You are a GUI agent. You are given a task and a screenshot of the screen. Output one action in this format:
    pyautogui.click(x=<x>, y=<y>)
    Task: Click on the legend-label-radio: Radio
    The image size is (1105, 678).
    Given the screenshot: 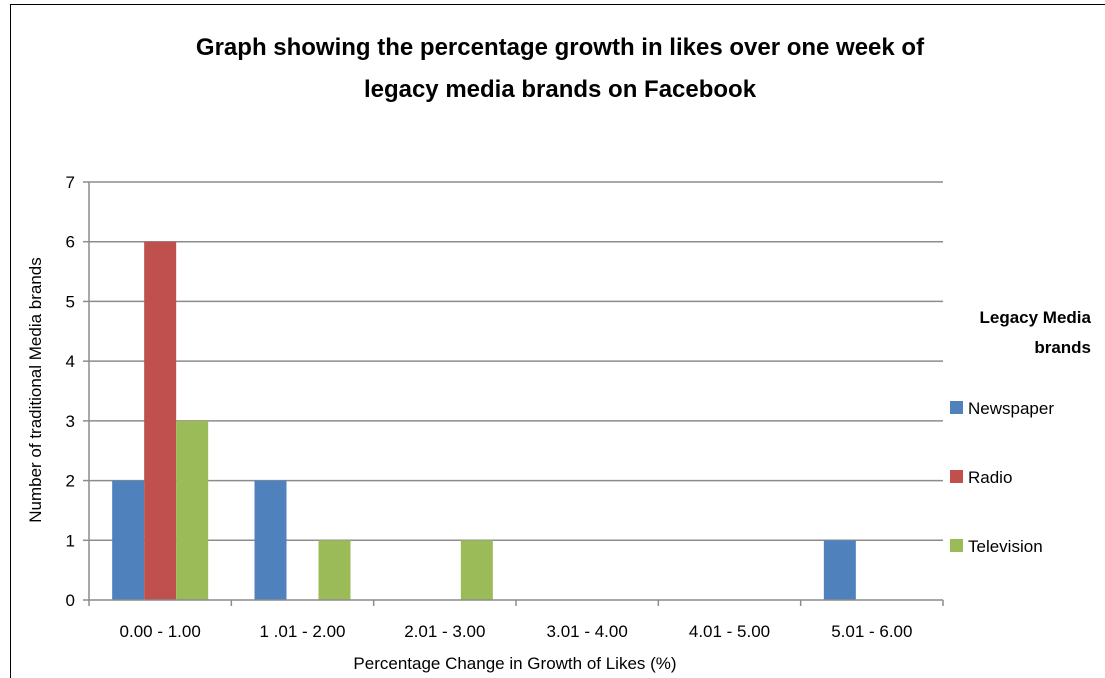 What is the action you would take?
    pyautogui.click(x=990, y=477)
    